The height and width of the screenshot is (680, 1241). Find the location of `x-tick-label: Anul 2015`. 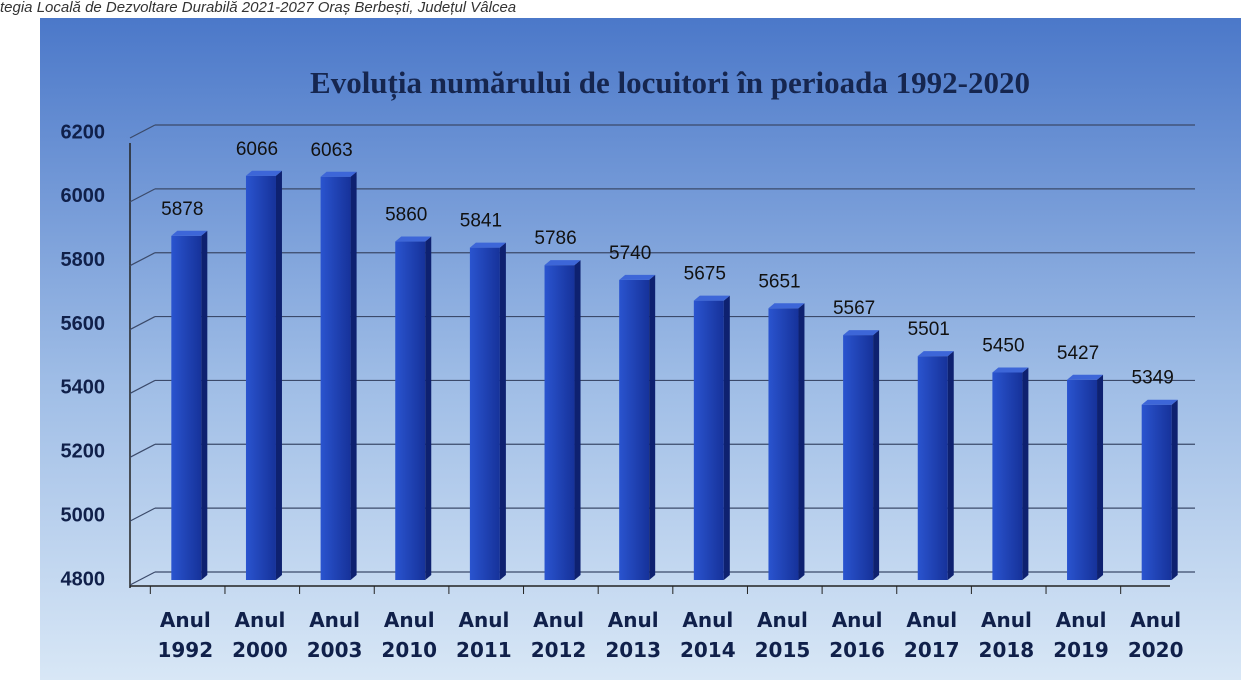

x-tick-label: Anul 2015 is located at coordinates (782, 635).